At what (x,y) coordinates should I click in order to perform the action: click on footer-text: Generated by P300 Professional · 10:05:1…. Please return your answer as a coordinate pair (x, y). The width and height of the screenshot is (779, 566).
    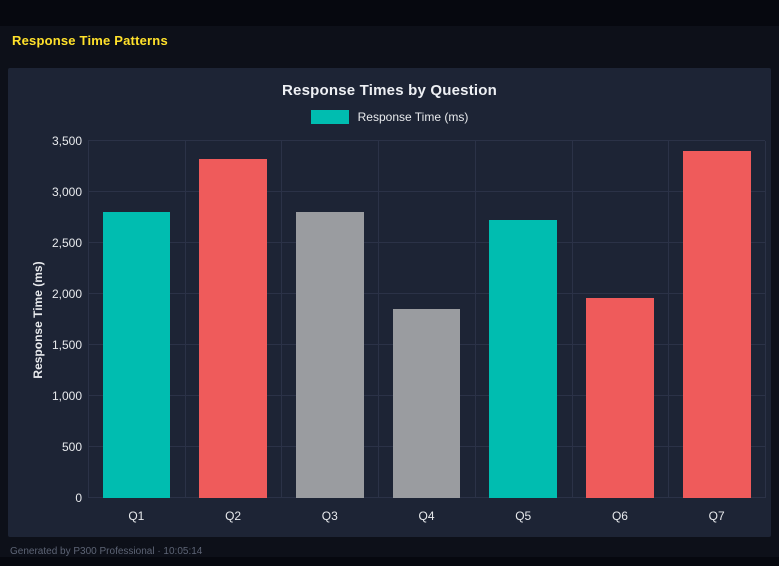
    Looking at the image, I should click on (106, 551).